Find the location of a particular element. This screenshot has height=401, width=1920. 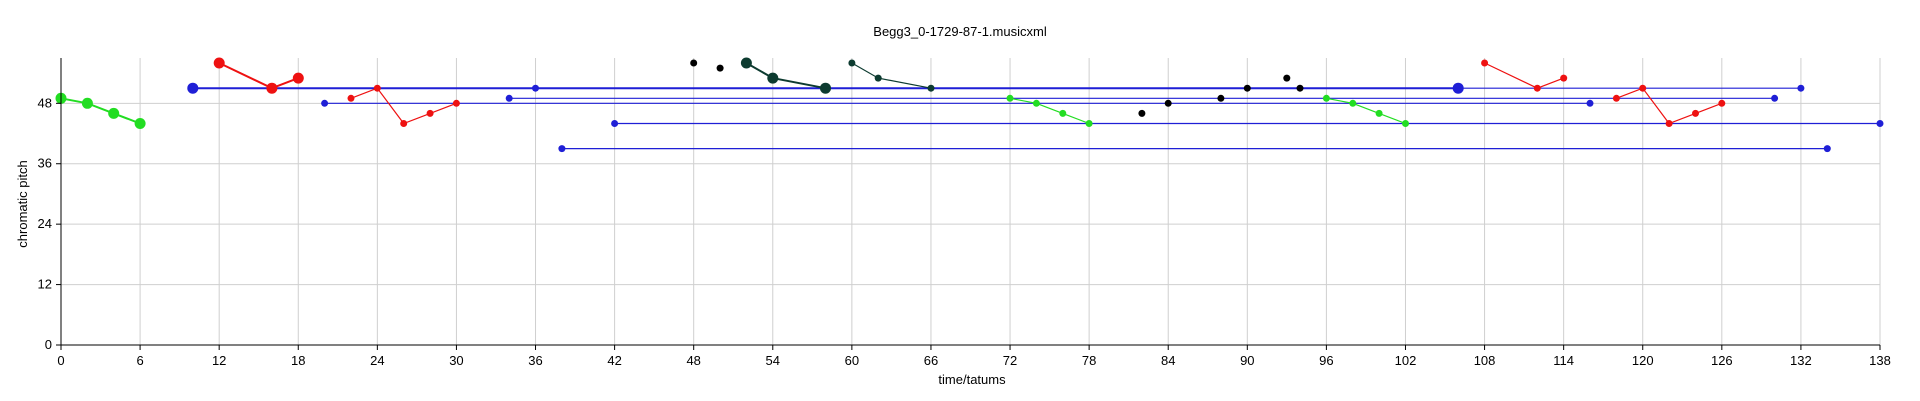

x-tick-label: 138 is located at coordinates (1880, 360).